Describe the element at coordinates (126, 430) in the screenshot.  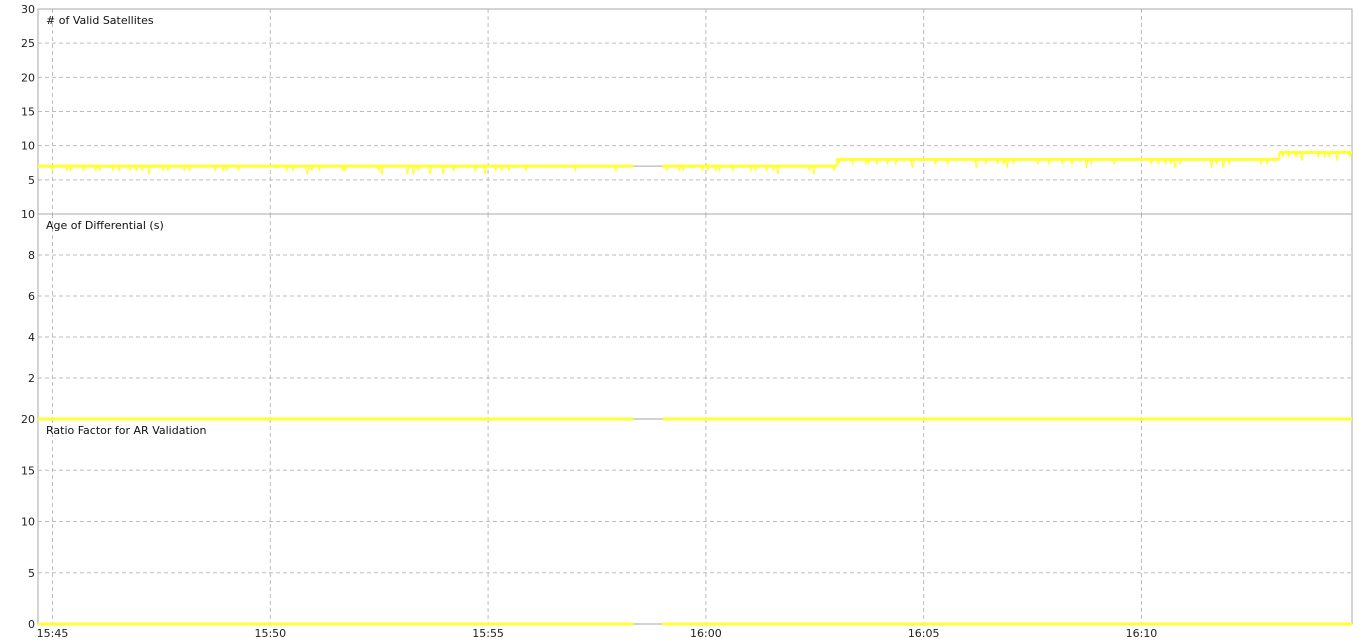
I see `panel-title: Ratio Factor for AR Validation` at that location.